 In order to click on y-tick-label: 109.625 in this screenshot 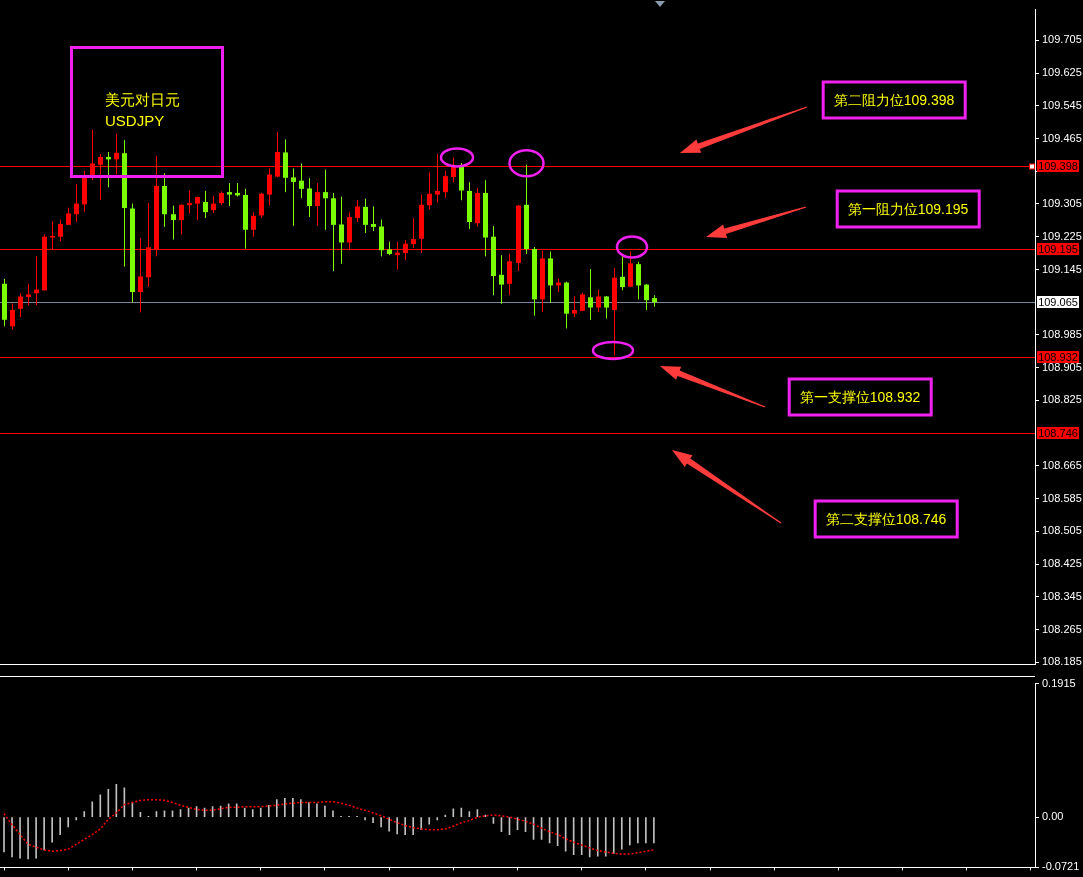, I will do `click(1062, 72)`.